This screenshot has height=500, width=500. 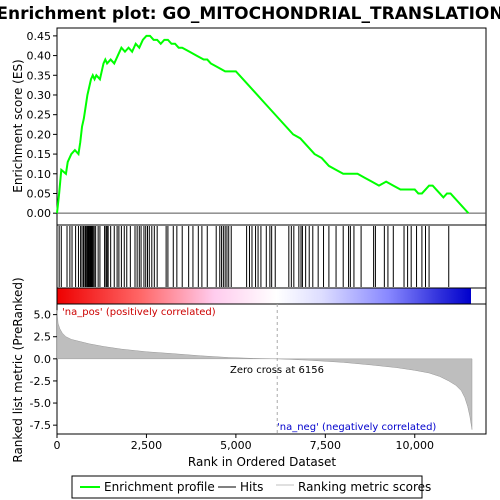 What do you see at coordinates (39, 115) in the screenshot?
I see `es-y-tick-label: 0.25` at bounding box center [39, 115].